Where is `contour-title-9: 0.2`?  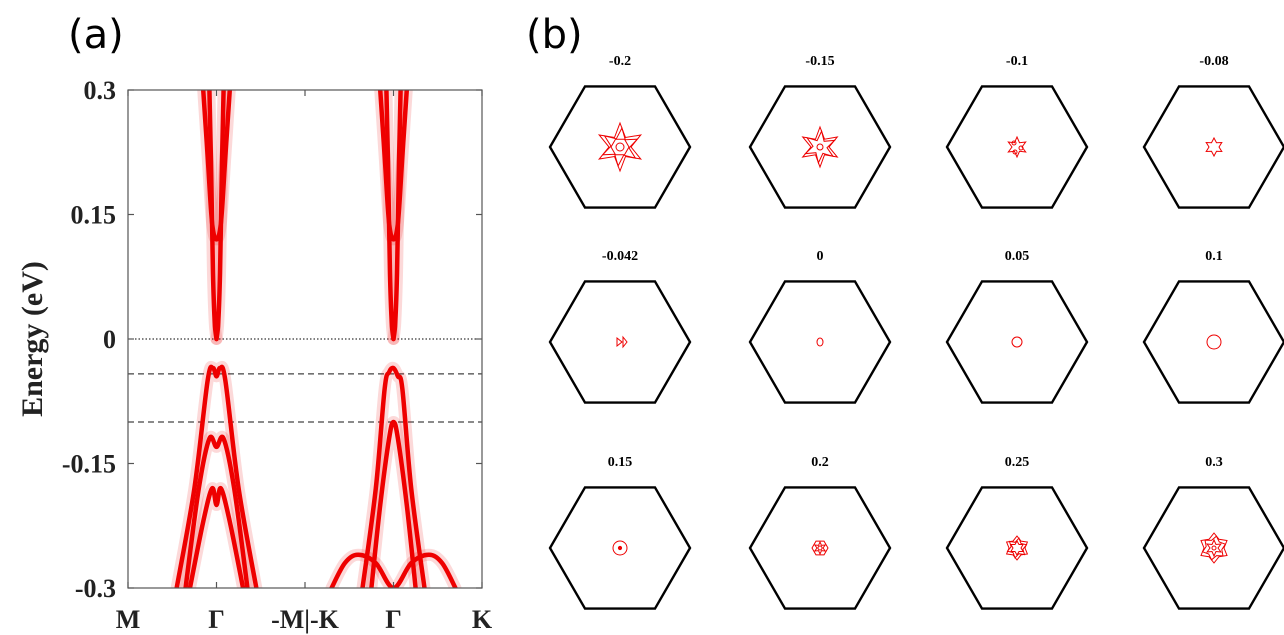
contour-title-9: 0.2 is located at coordinates (820, 462).